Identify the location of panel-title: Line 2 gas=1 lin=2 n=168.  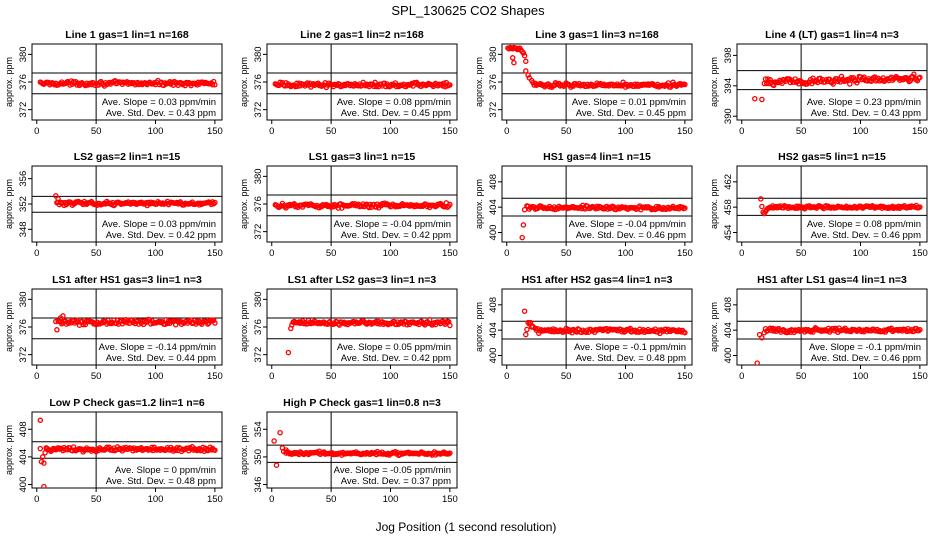
(362, 35).